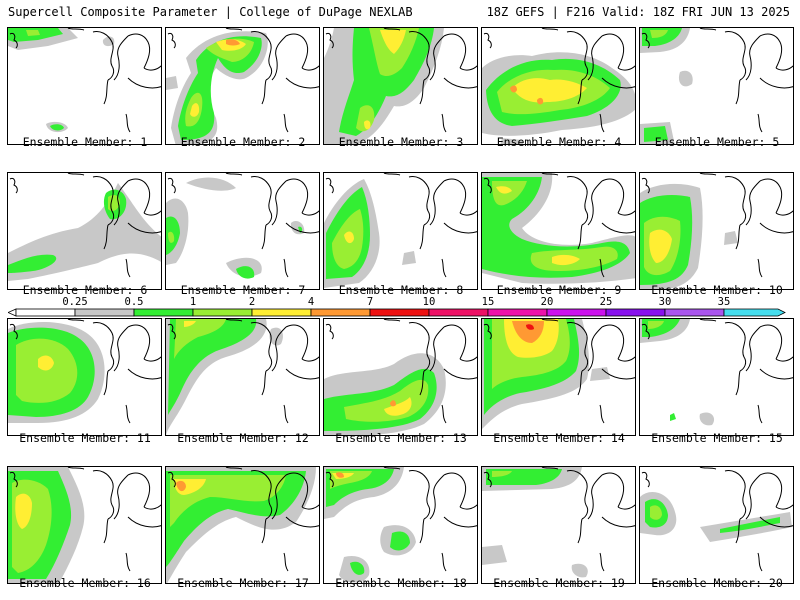  I want to click on colorbar-under-arrow, so click(12, 312).